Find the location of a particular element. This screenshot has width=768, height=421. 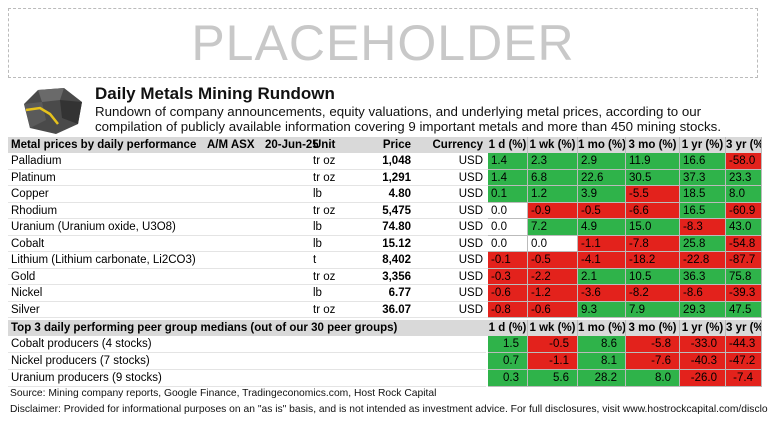

pct-cell: -0.6 is located at coordinates (553, 309).